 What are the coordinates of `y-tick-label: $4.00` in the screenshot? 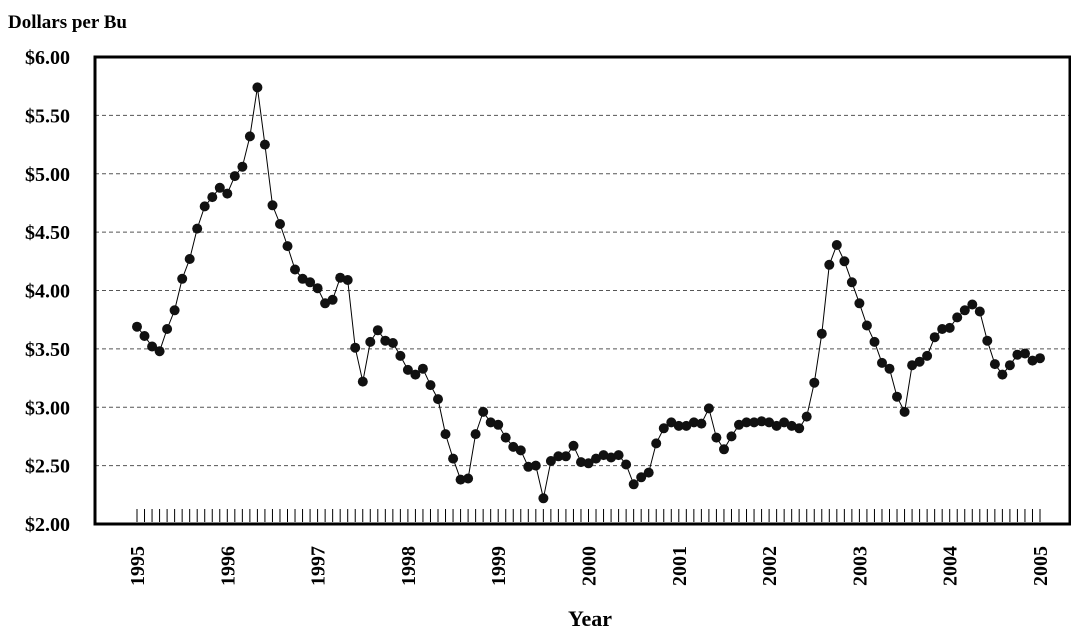 It's located at (47, 292).